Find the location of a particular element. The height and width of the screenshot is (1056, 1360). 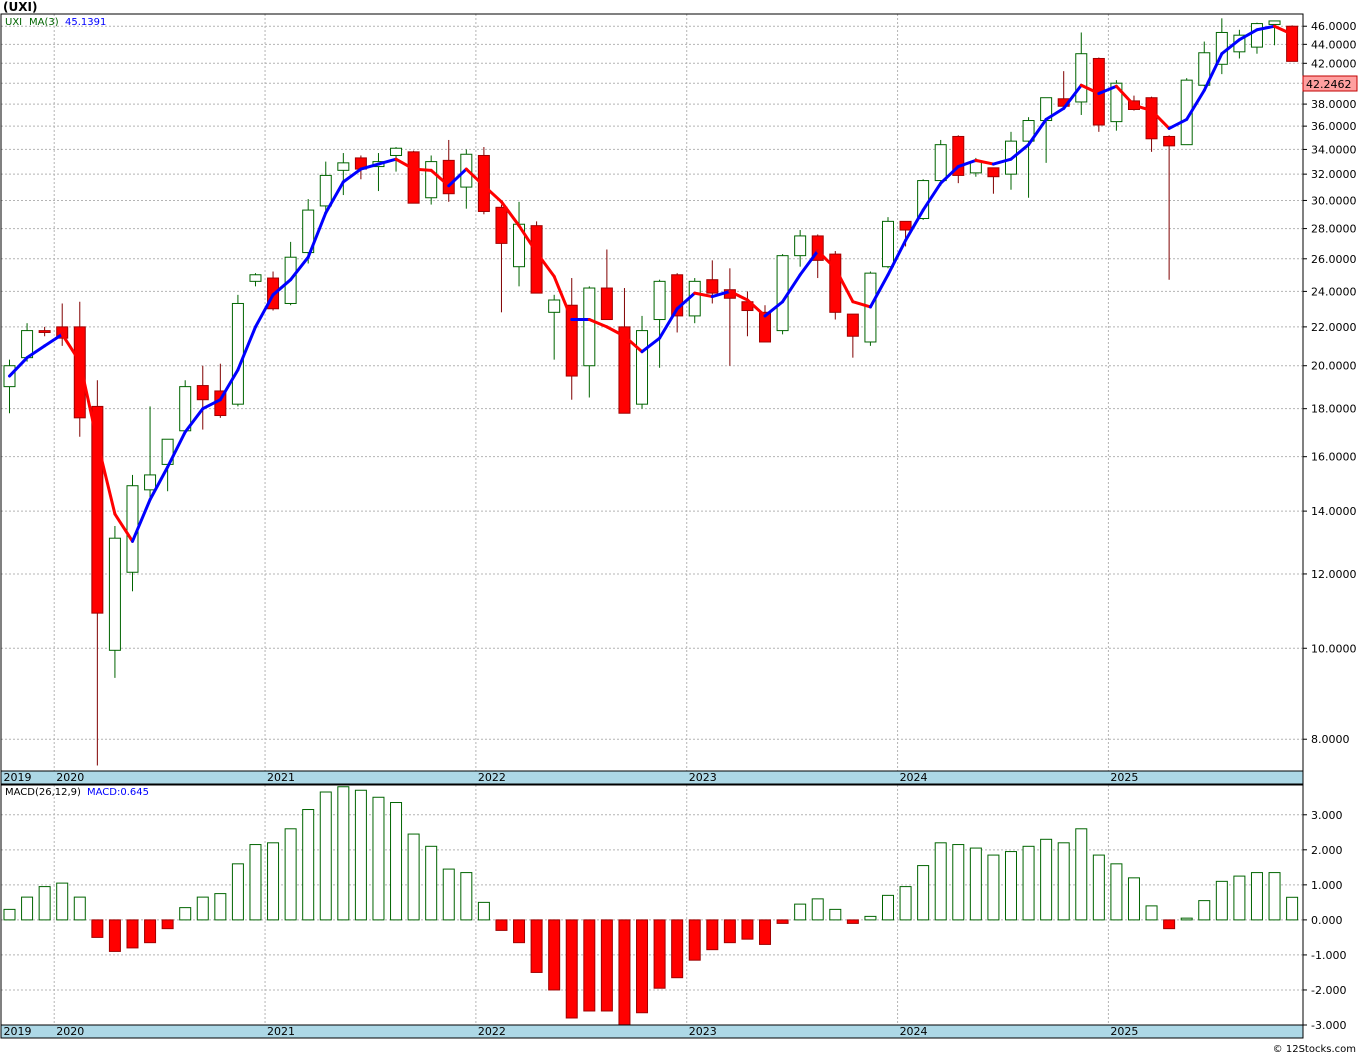

macd-date-axis: 2019 2020 2021 2022 2023 2024 2025 is located at coordinates (652, 1031).